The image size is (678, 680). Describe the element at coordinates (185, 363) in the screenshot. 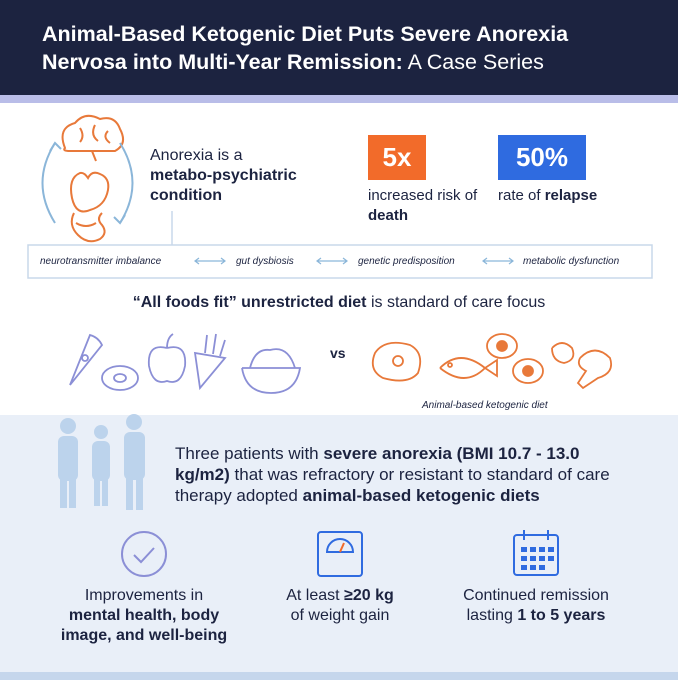

I see `food-icons` at that location.